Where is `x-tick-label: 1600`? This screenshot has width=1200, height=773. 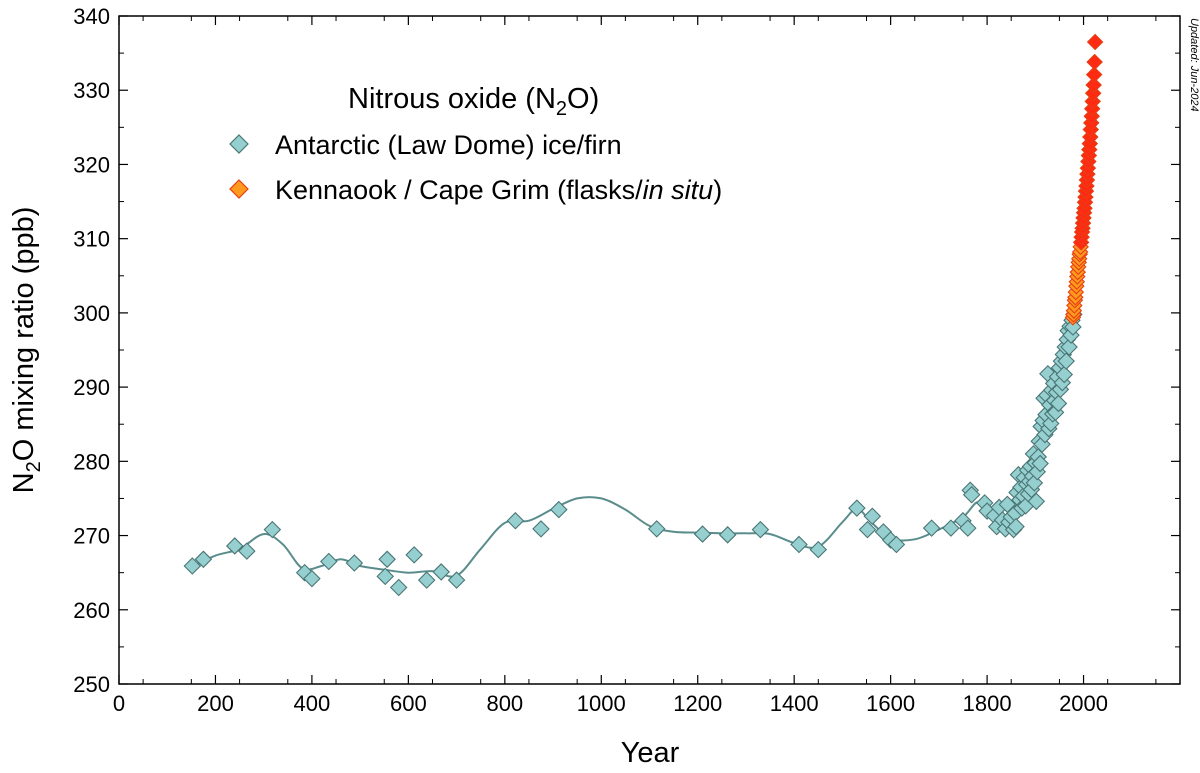 x-tick-label: 1600 is located at coordinates (890, 703).